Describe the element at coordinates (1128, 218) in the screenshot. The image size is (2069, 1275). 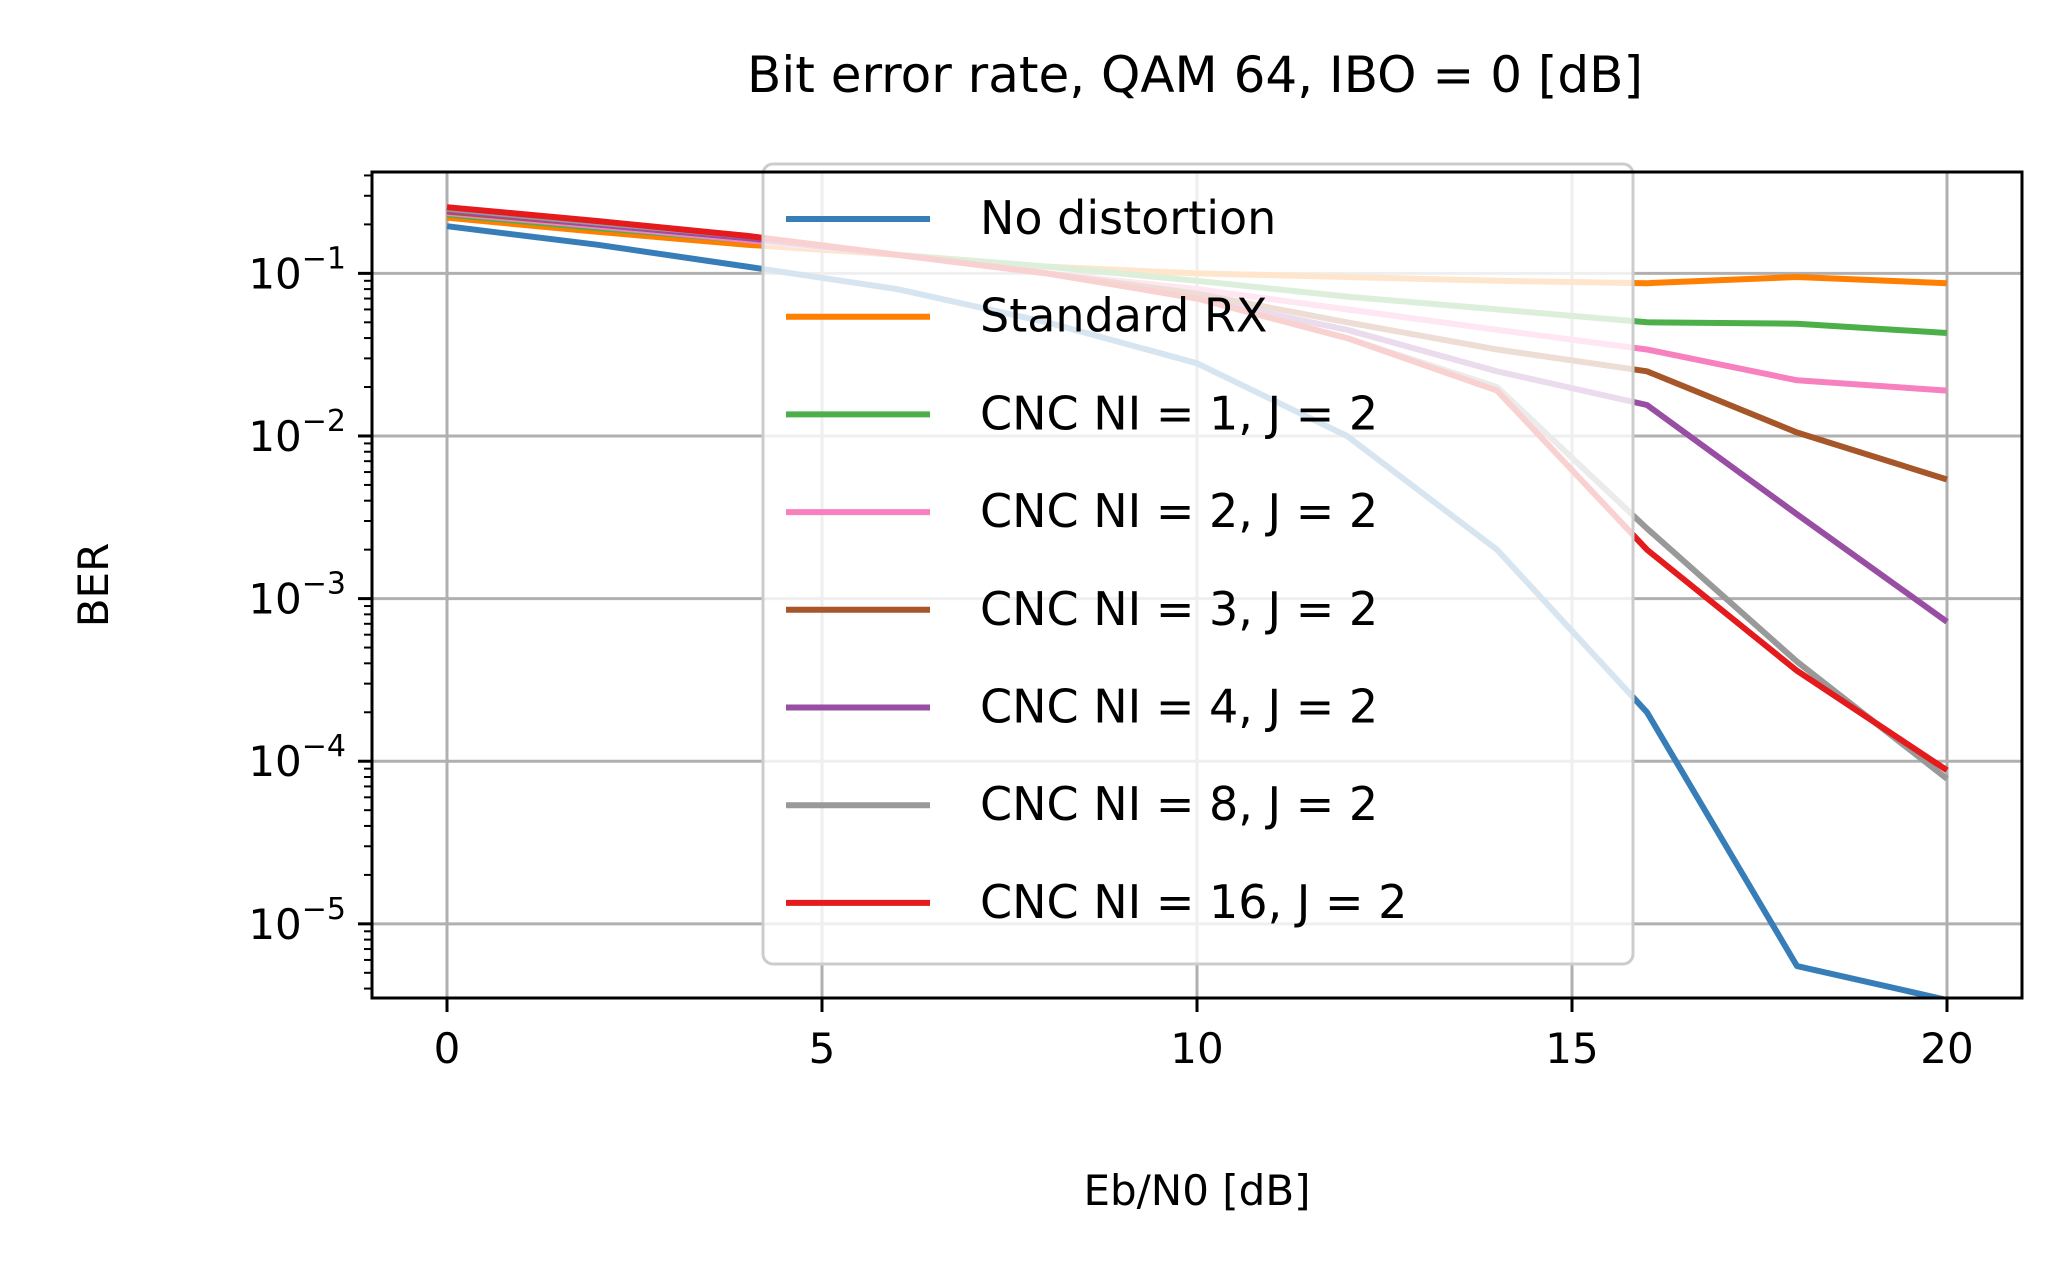
I see `legend-label: No distortion` at that location.